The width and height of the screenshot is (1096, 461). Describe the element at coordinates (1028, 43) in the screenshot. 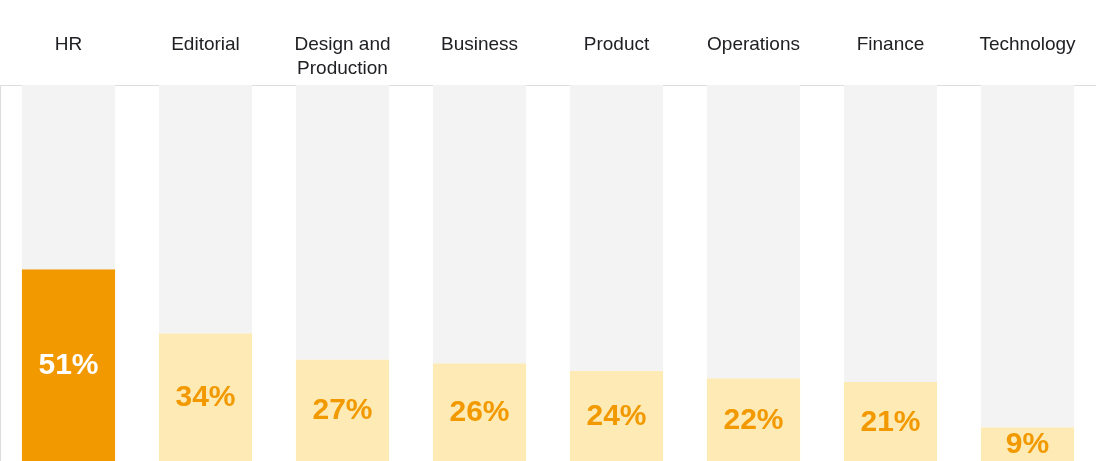

I see `x-tick-label: Technology` at that location.